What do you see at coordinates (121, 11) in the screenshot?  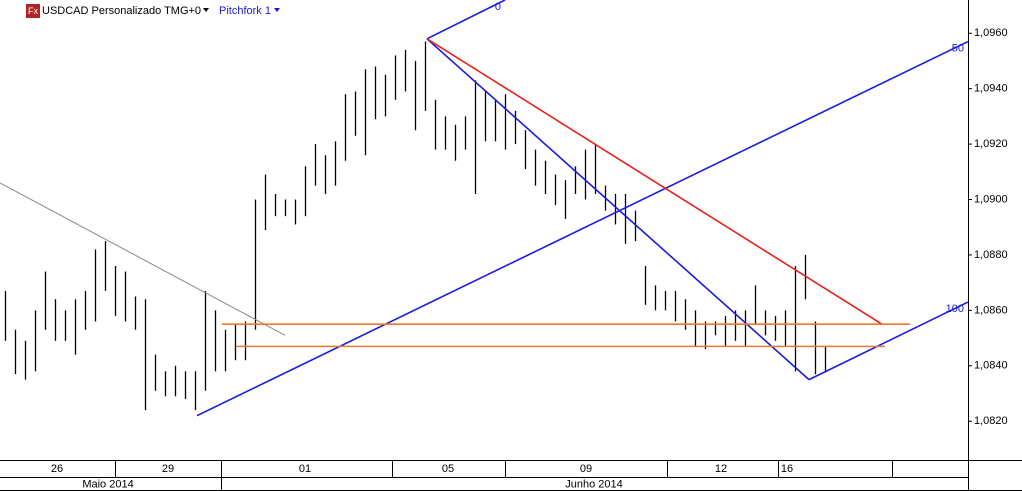 I see `symbol-title: USDCAD Personalizado TMG+0` at bounding box center [121, 11].